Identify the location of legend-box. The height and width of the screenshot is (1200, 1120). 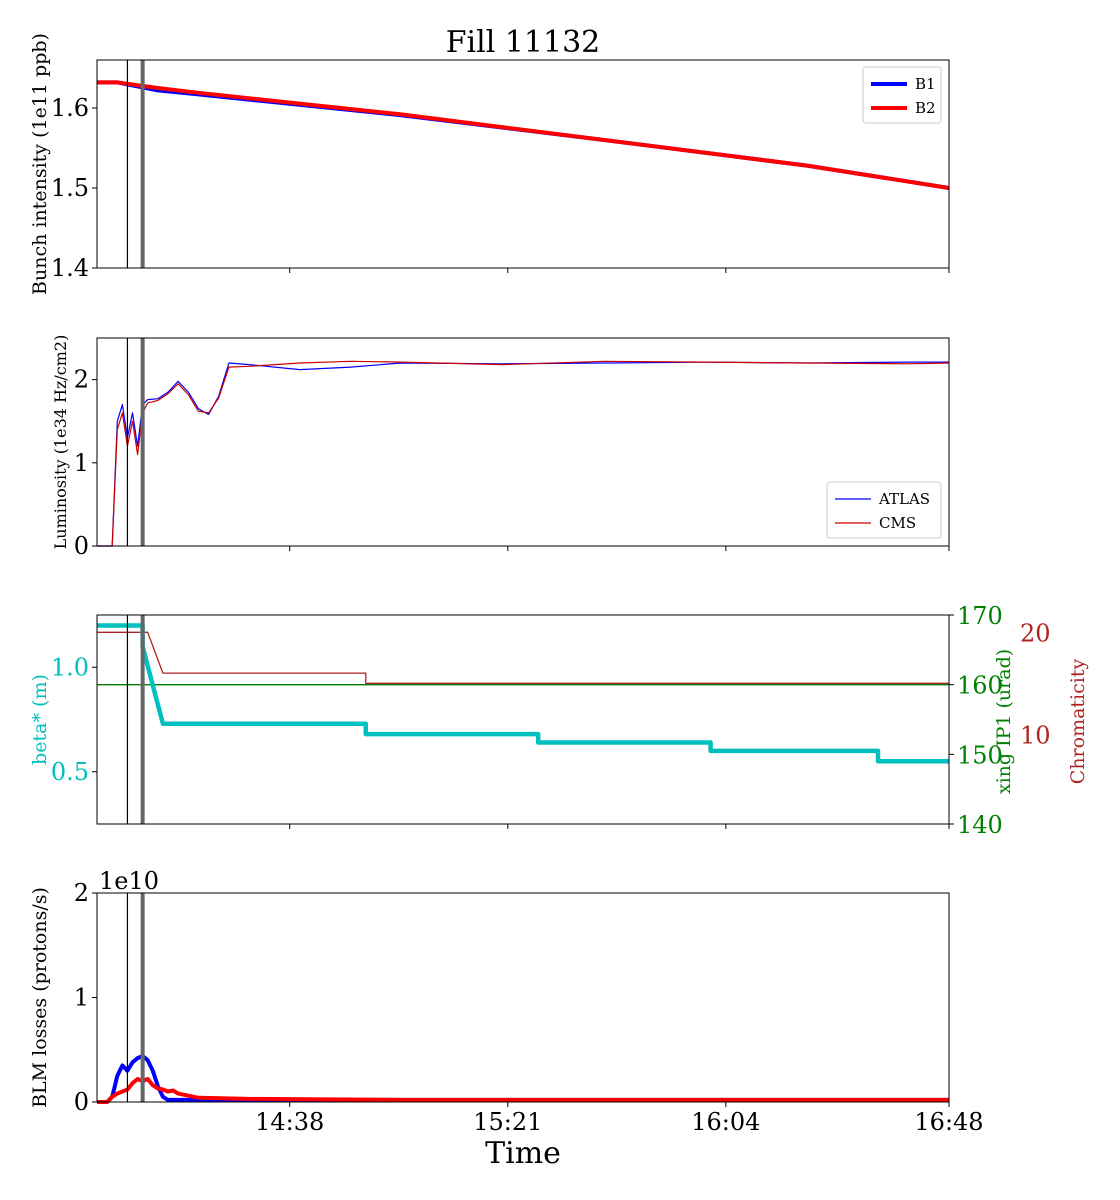
(884, 510).